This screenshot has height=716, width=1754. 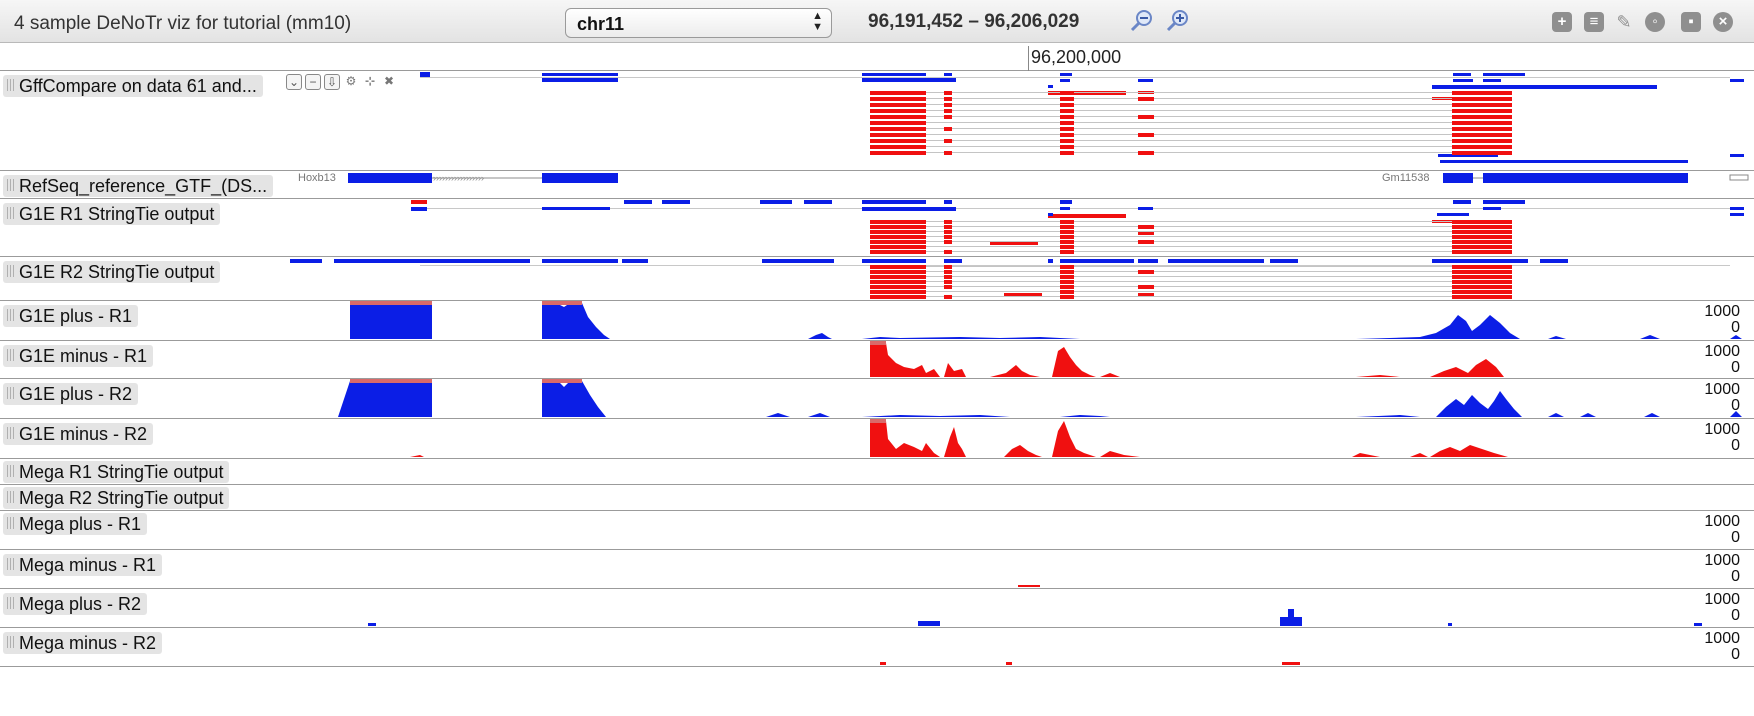 What do you see at coordinates (877, 569) in the screenshot?
I see `track-mega-minus-r1: Mega minus - R1 1000 0` at bounding box center [877, 569].